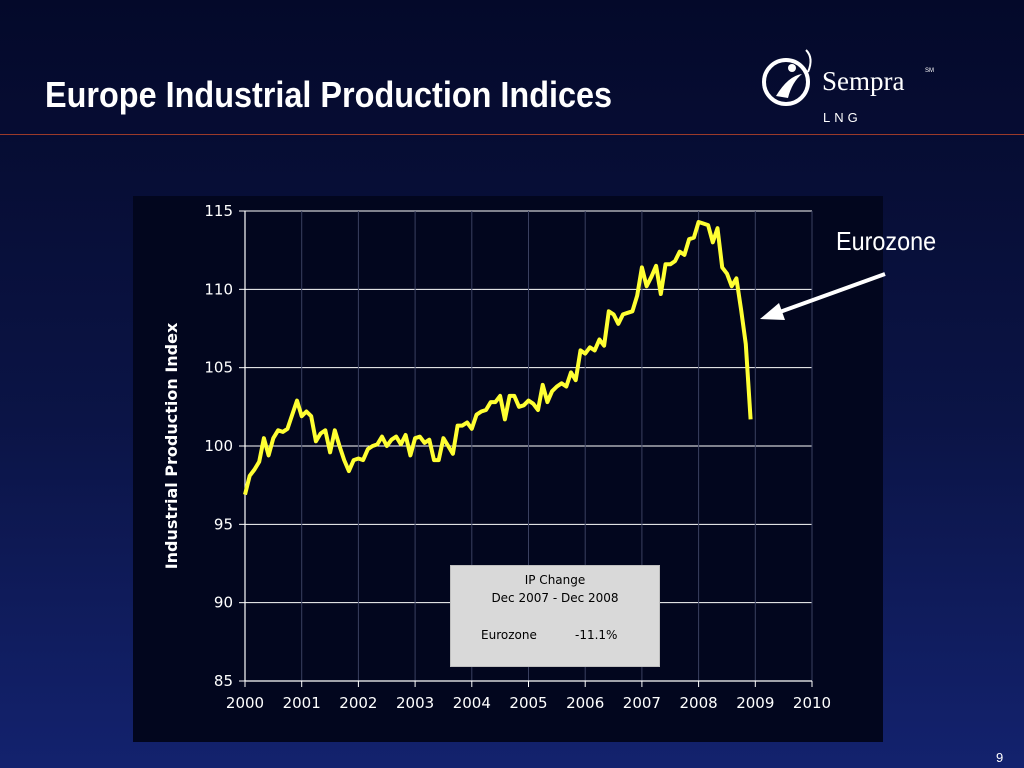  Describe the element at coordinates (842, 117) in the screenshot. I see `logo-subtitle: LNG` at that location.